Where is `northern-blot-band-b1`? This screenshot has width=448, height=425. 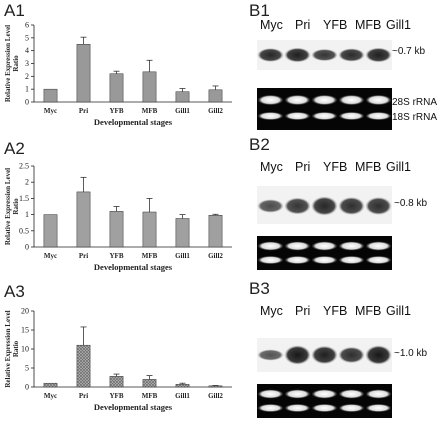
northern-blot-band-b1 is located at coordinates (324, 55).